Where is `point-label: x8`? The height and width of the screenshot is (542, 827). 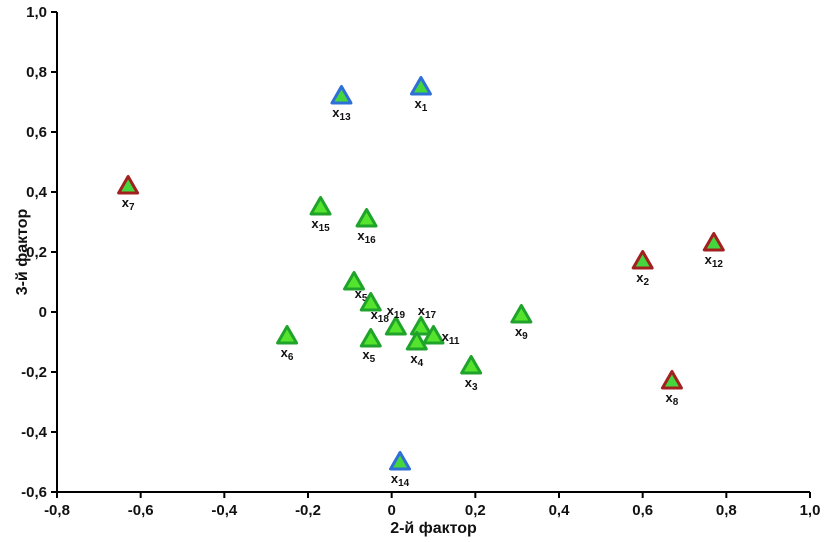 point-label: x8 is located at coordinates (672, 399).